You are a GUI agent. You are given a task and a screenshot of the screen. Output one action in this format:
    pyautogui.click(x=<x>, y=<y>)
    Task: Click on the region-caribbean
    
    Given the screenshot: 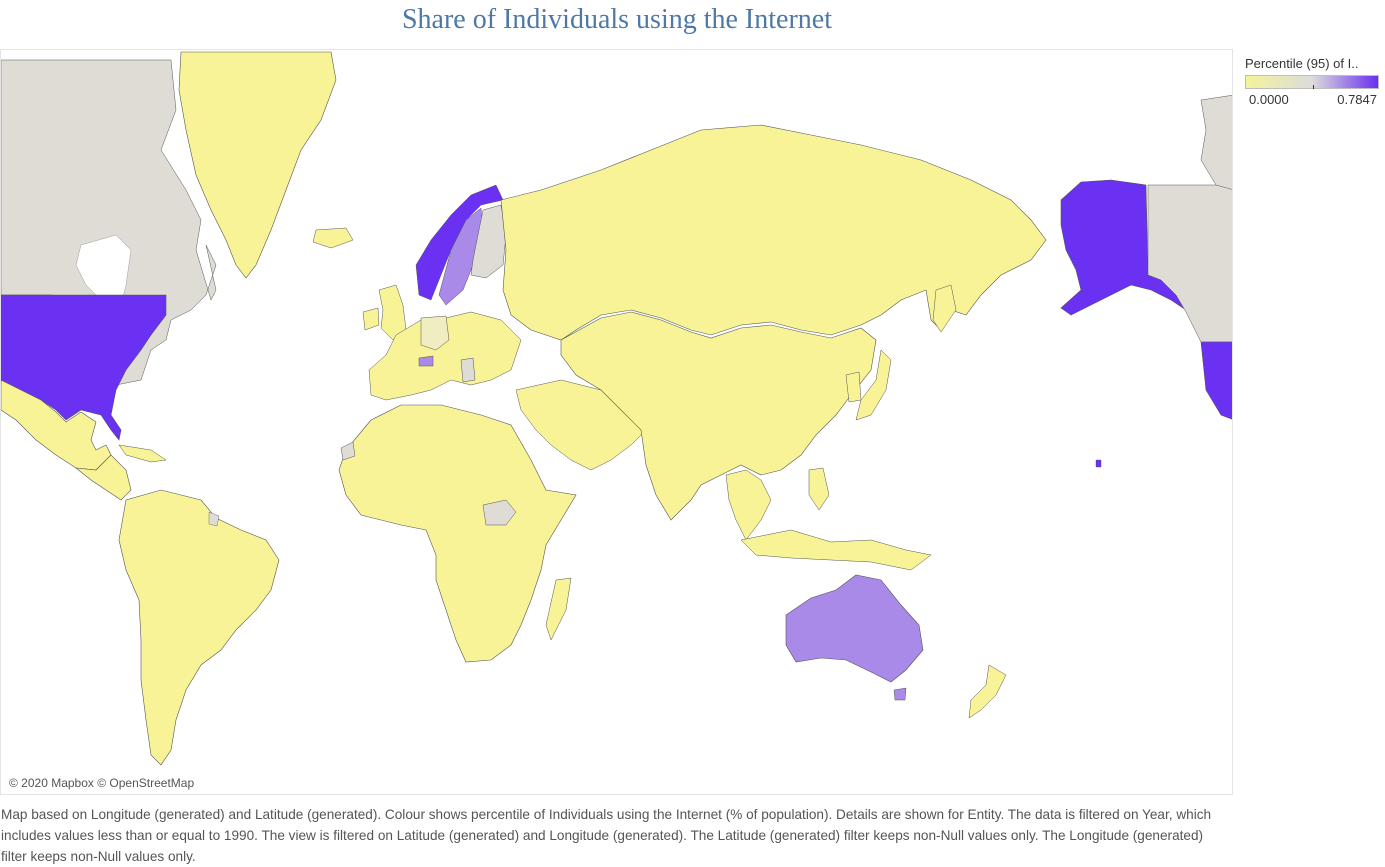 What is the action you would take?
    pyautogui.click(x=142, y=453)
    